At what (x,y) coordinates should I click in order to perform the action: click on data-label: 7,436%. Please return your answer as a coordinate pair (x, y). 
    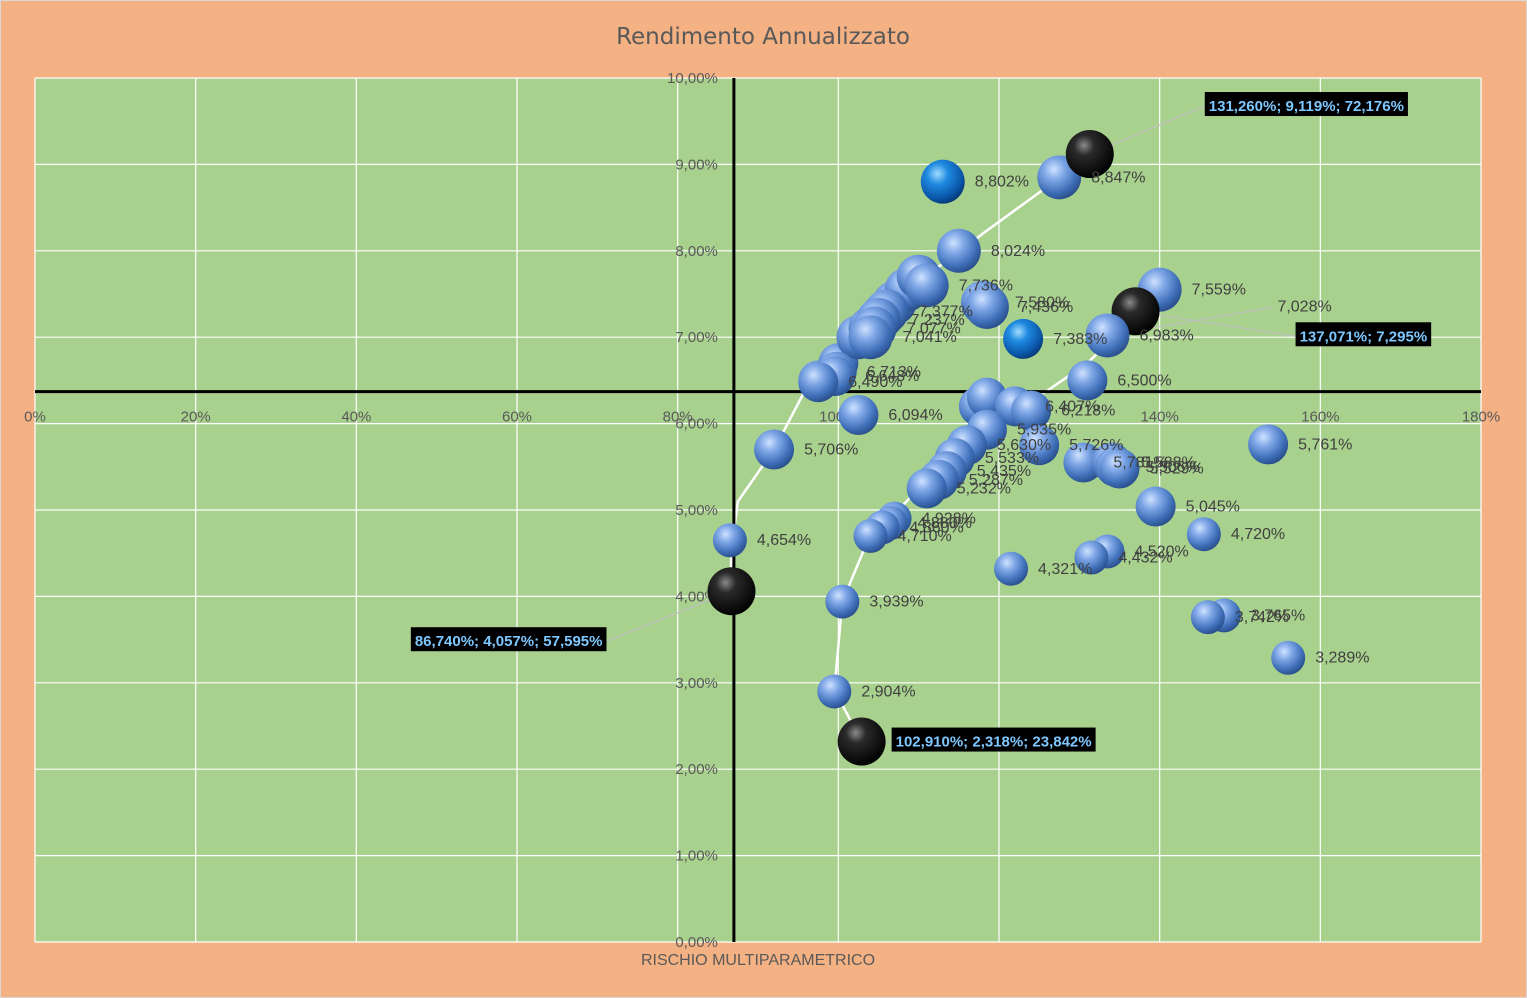
    Looking at the image, I should click on (1046, 307).